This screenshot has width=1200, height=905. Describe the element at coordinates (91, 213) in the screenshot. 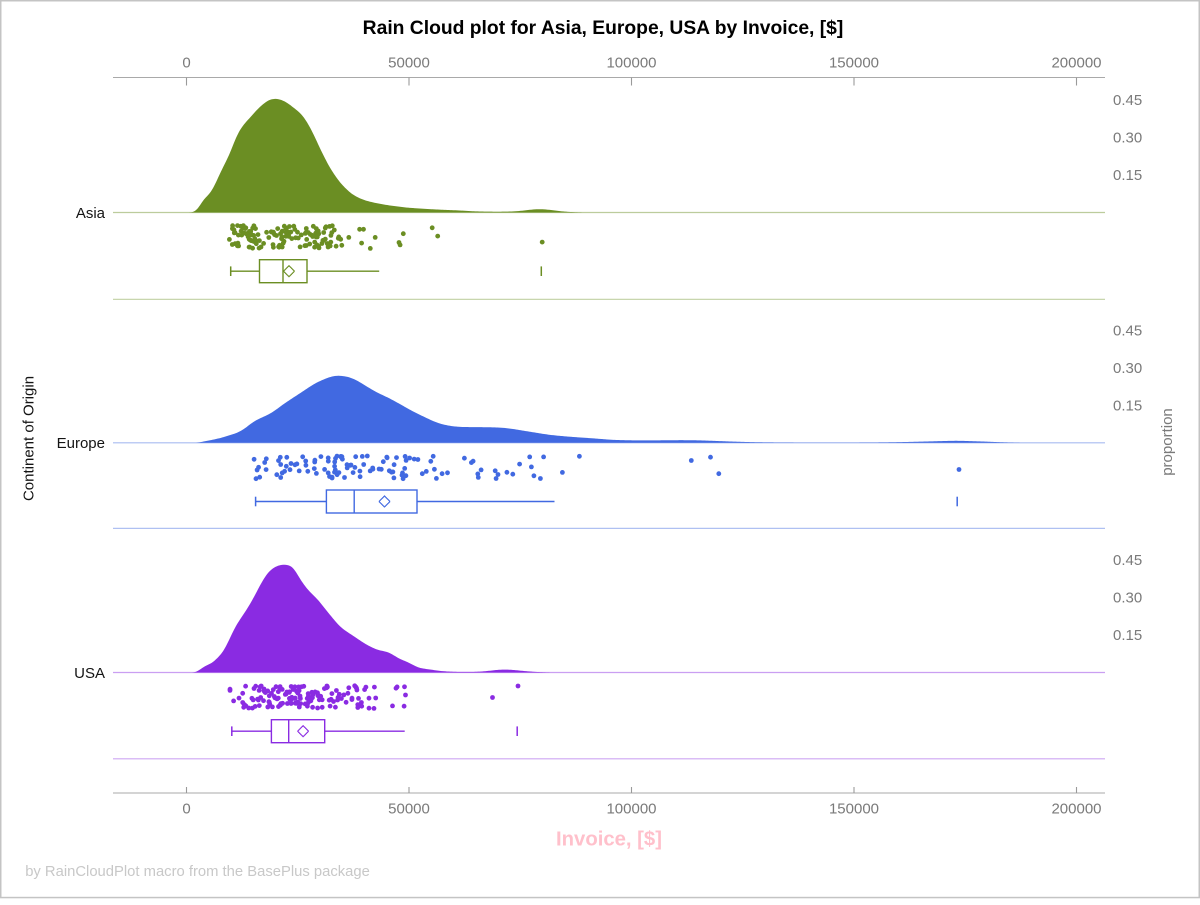

I see `svg-text: Asia` at that location.